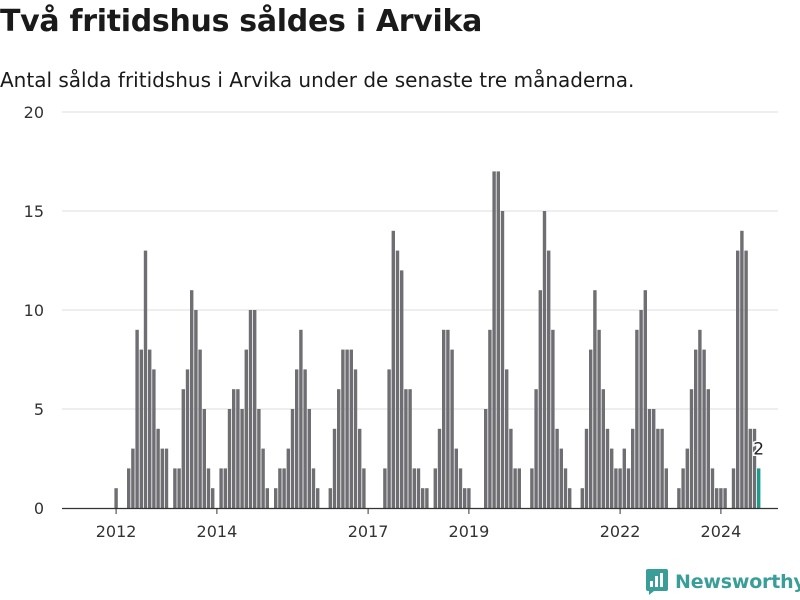  Describe the element at coordinates (759, 488) in the screenshot. I see `bar-highlight` at that location.